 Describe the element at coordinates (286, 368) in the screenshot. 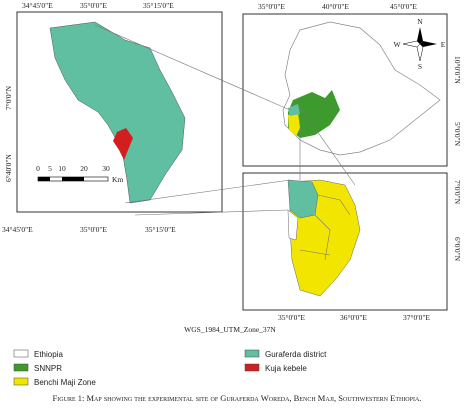

I see `legend-label: Kuja kebele` at that location.